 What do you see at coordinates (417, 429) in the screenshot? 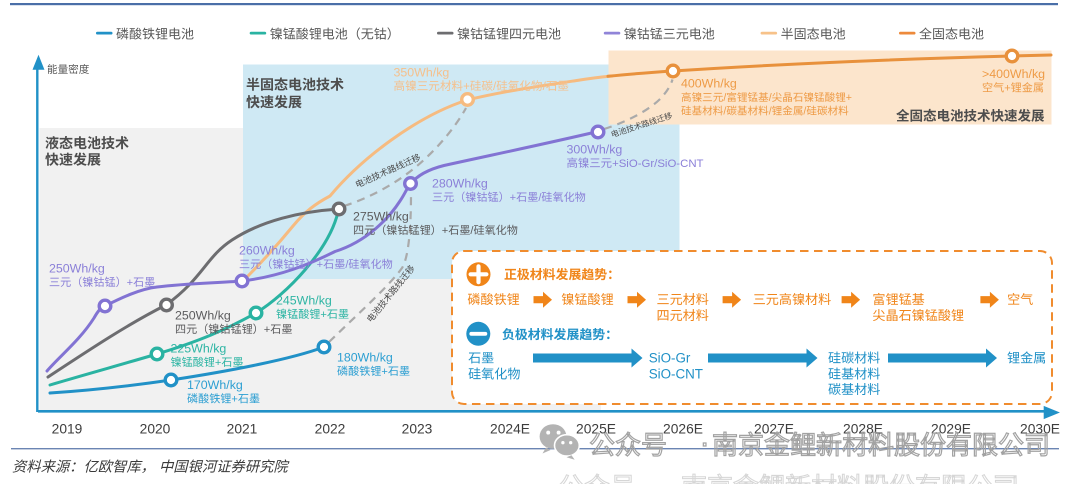
I see `svg-text: 2023` at bounding box center [417, 429].